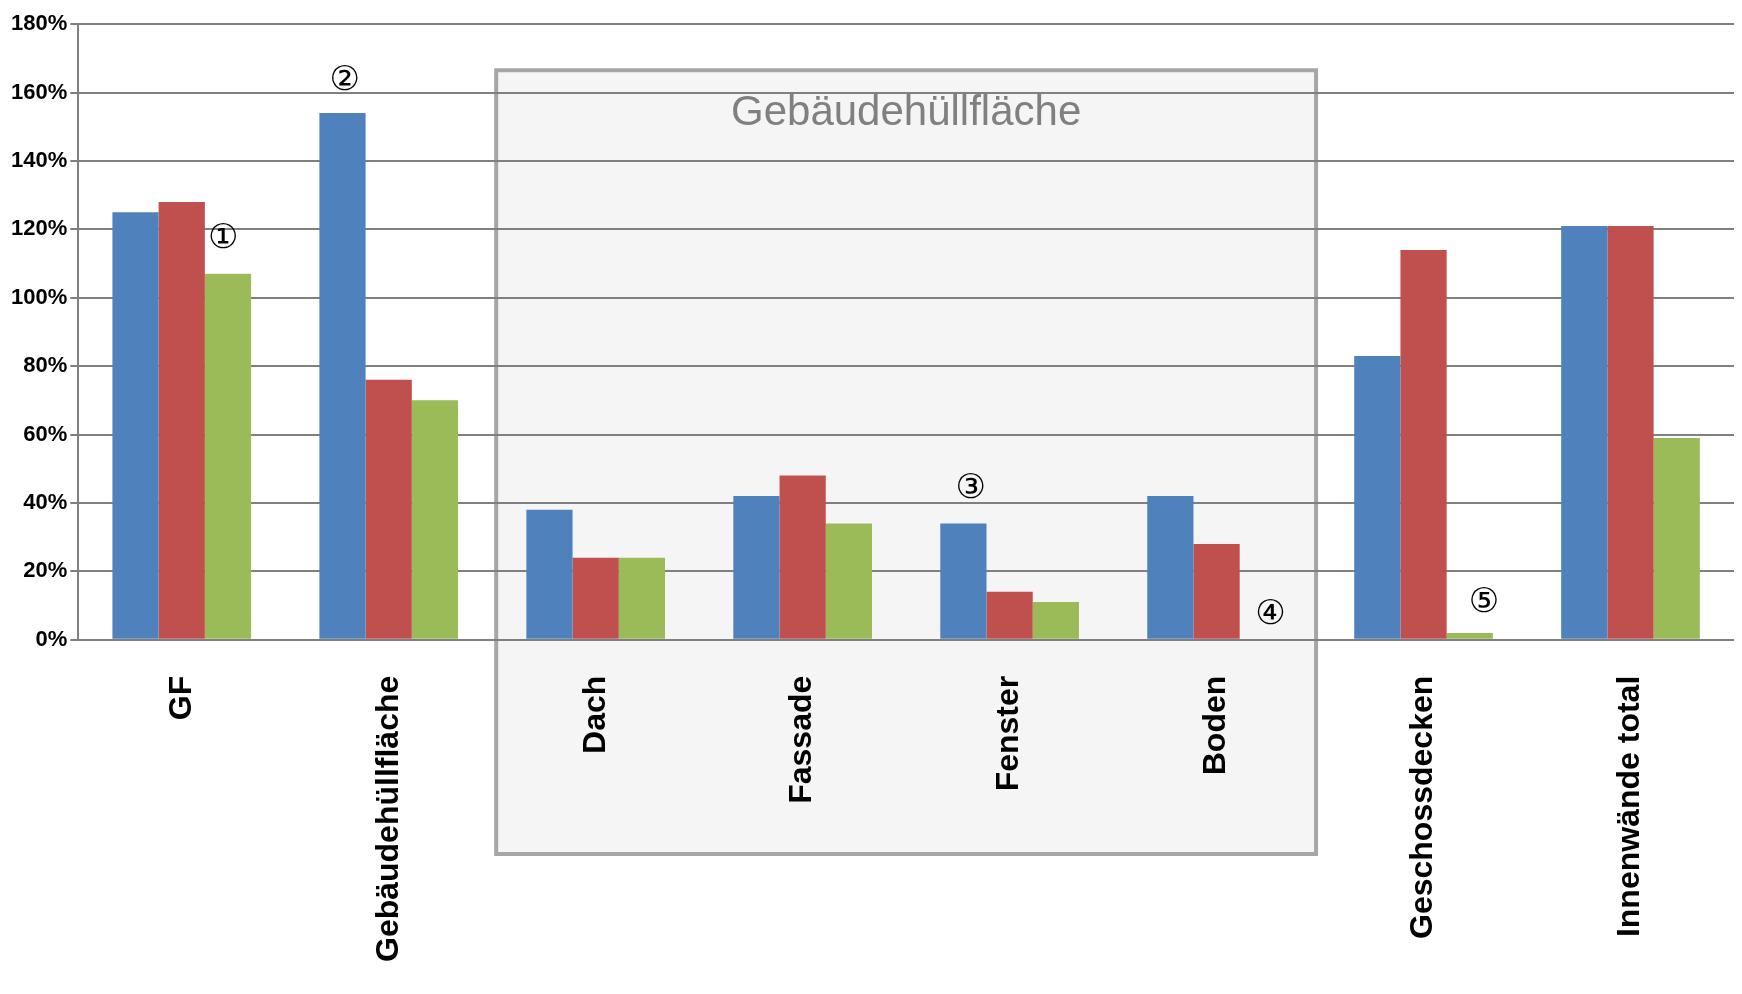 The height and width of the screenshot is (994, 1742). I want to click on annotation: ⑤, so click(1484, 600).